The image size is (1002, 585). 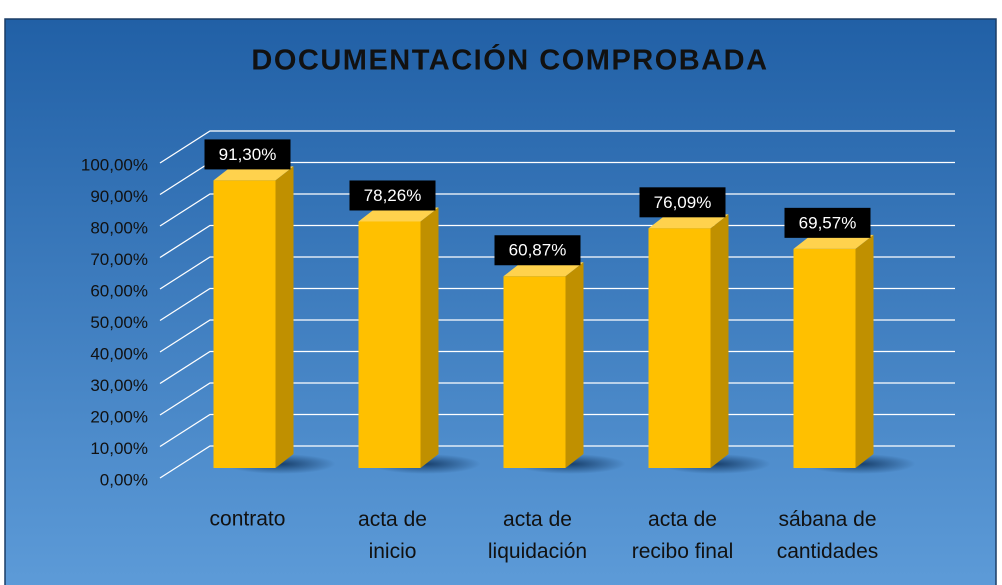 I want to click on y-tick-label: 60,00%, so click(x=119, y=290).